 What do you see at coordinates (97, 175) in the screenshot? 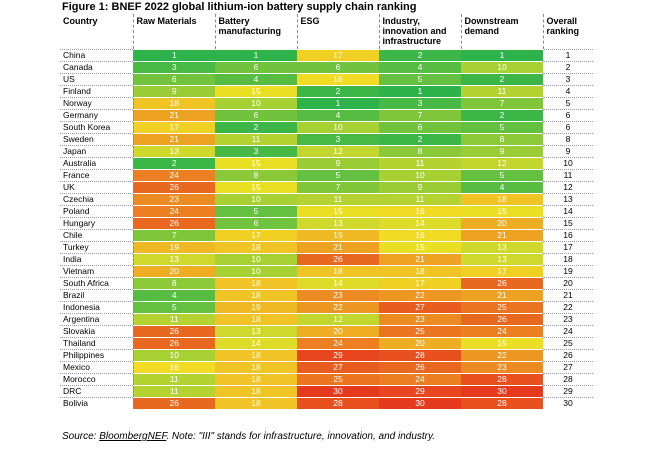
I see `country-cell-france: France` at bounding box center [97, 175].